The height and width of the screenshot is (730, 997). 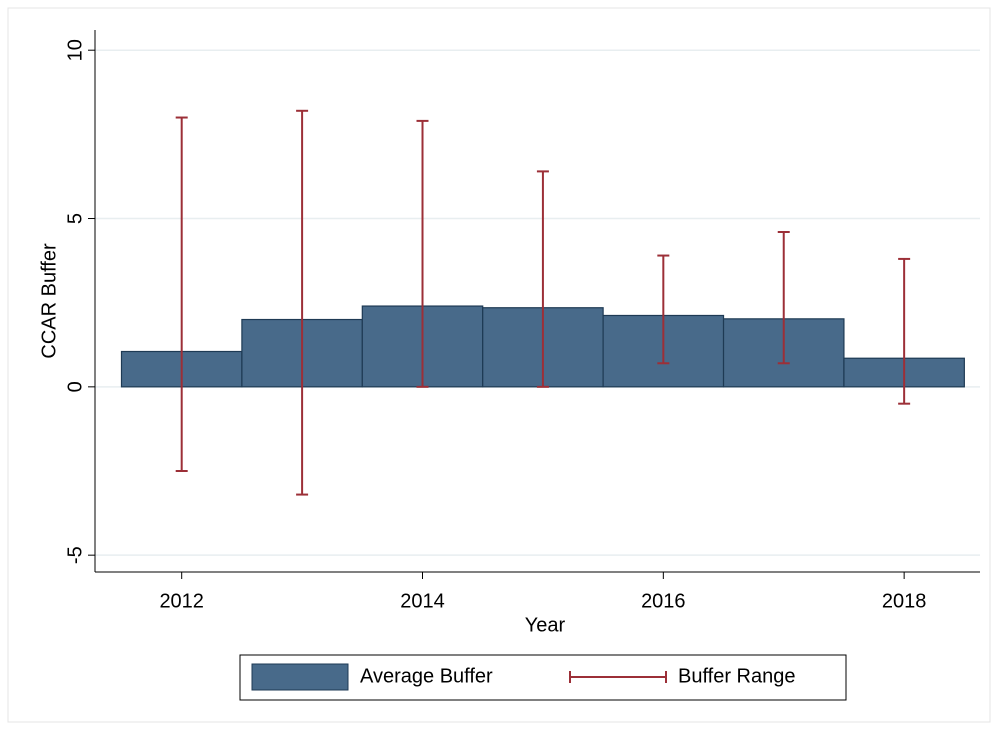 I want to click on y-tick-label: 0, so click(x=75, y=386).